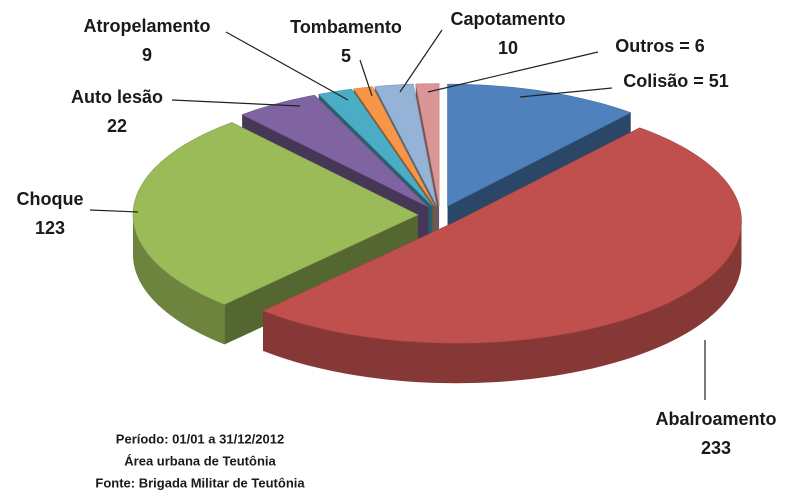 The height and width of the screenshot is (491, 806). What do you see at coordinates (346, 27) in the screenshot?
I see `category-label: Tombamento` at bounding box center [346, 27].